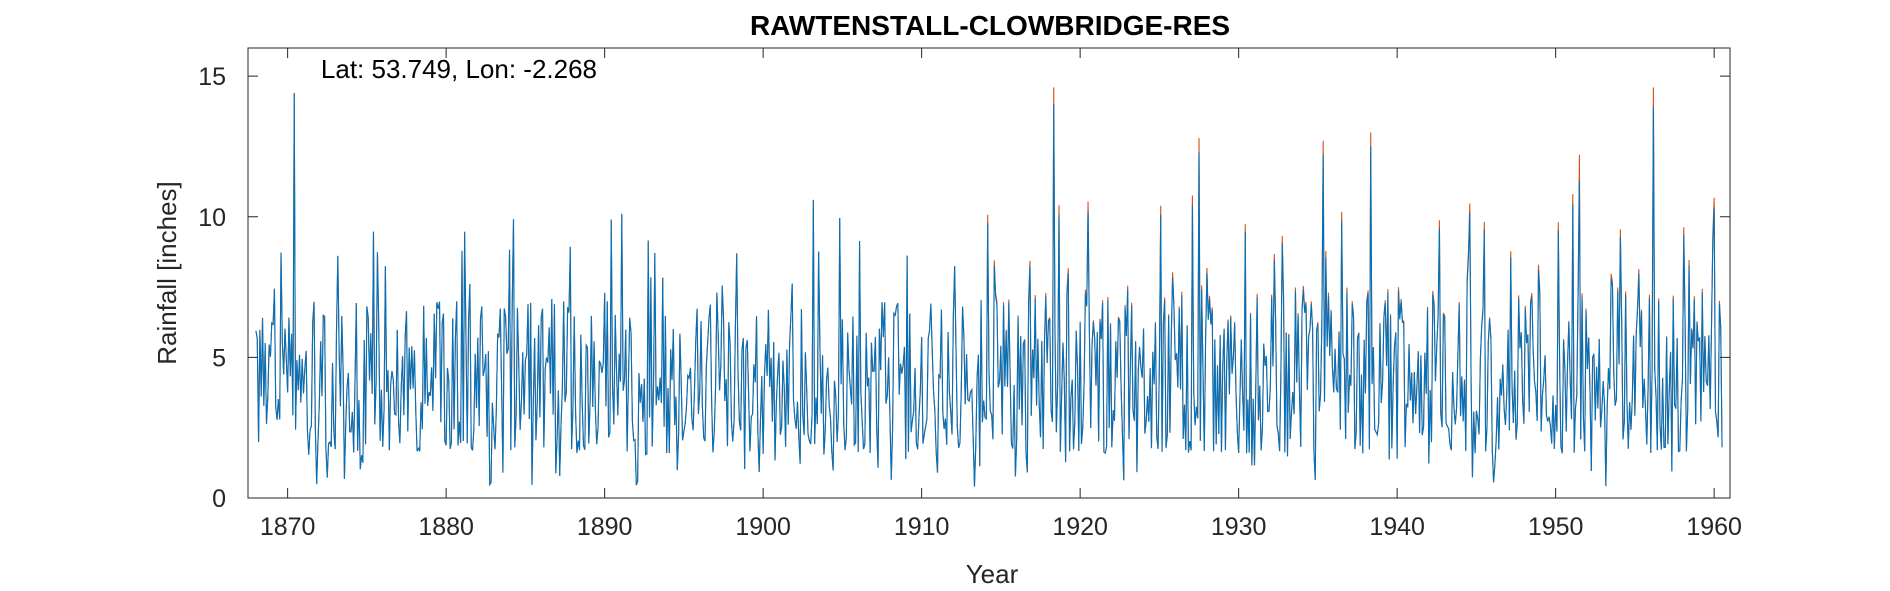 The height and width of the screenshot is (591, 1890). Describe the element at coordinates (1080, 527) in the screenshot. I see `x-tick-label: 1920` at that location.